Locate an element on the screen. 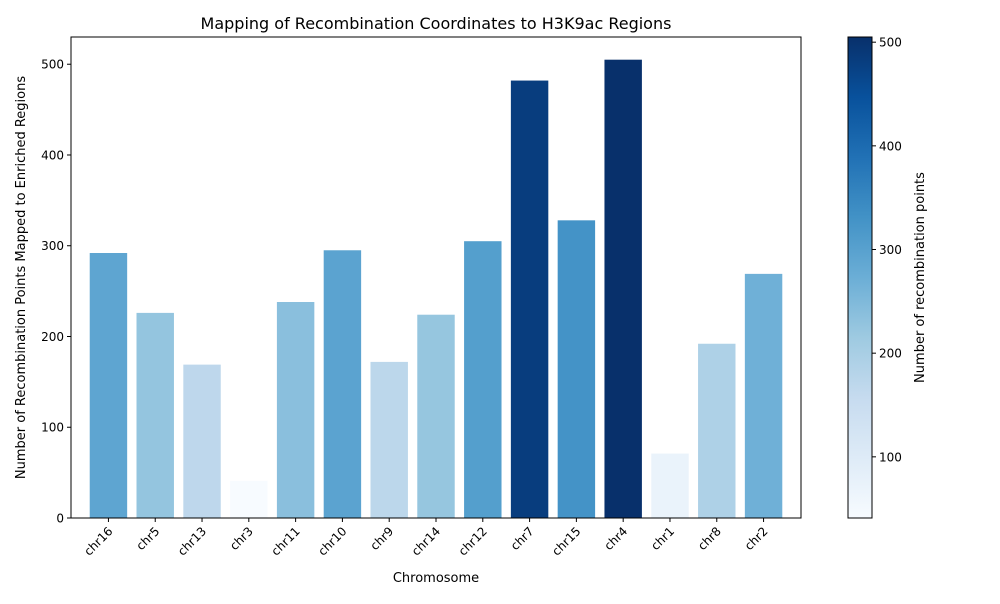  colorbar-tick-label: 500 is located at coordinates (890, 43).